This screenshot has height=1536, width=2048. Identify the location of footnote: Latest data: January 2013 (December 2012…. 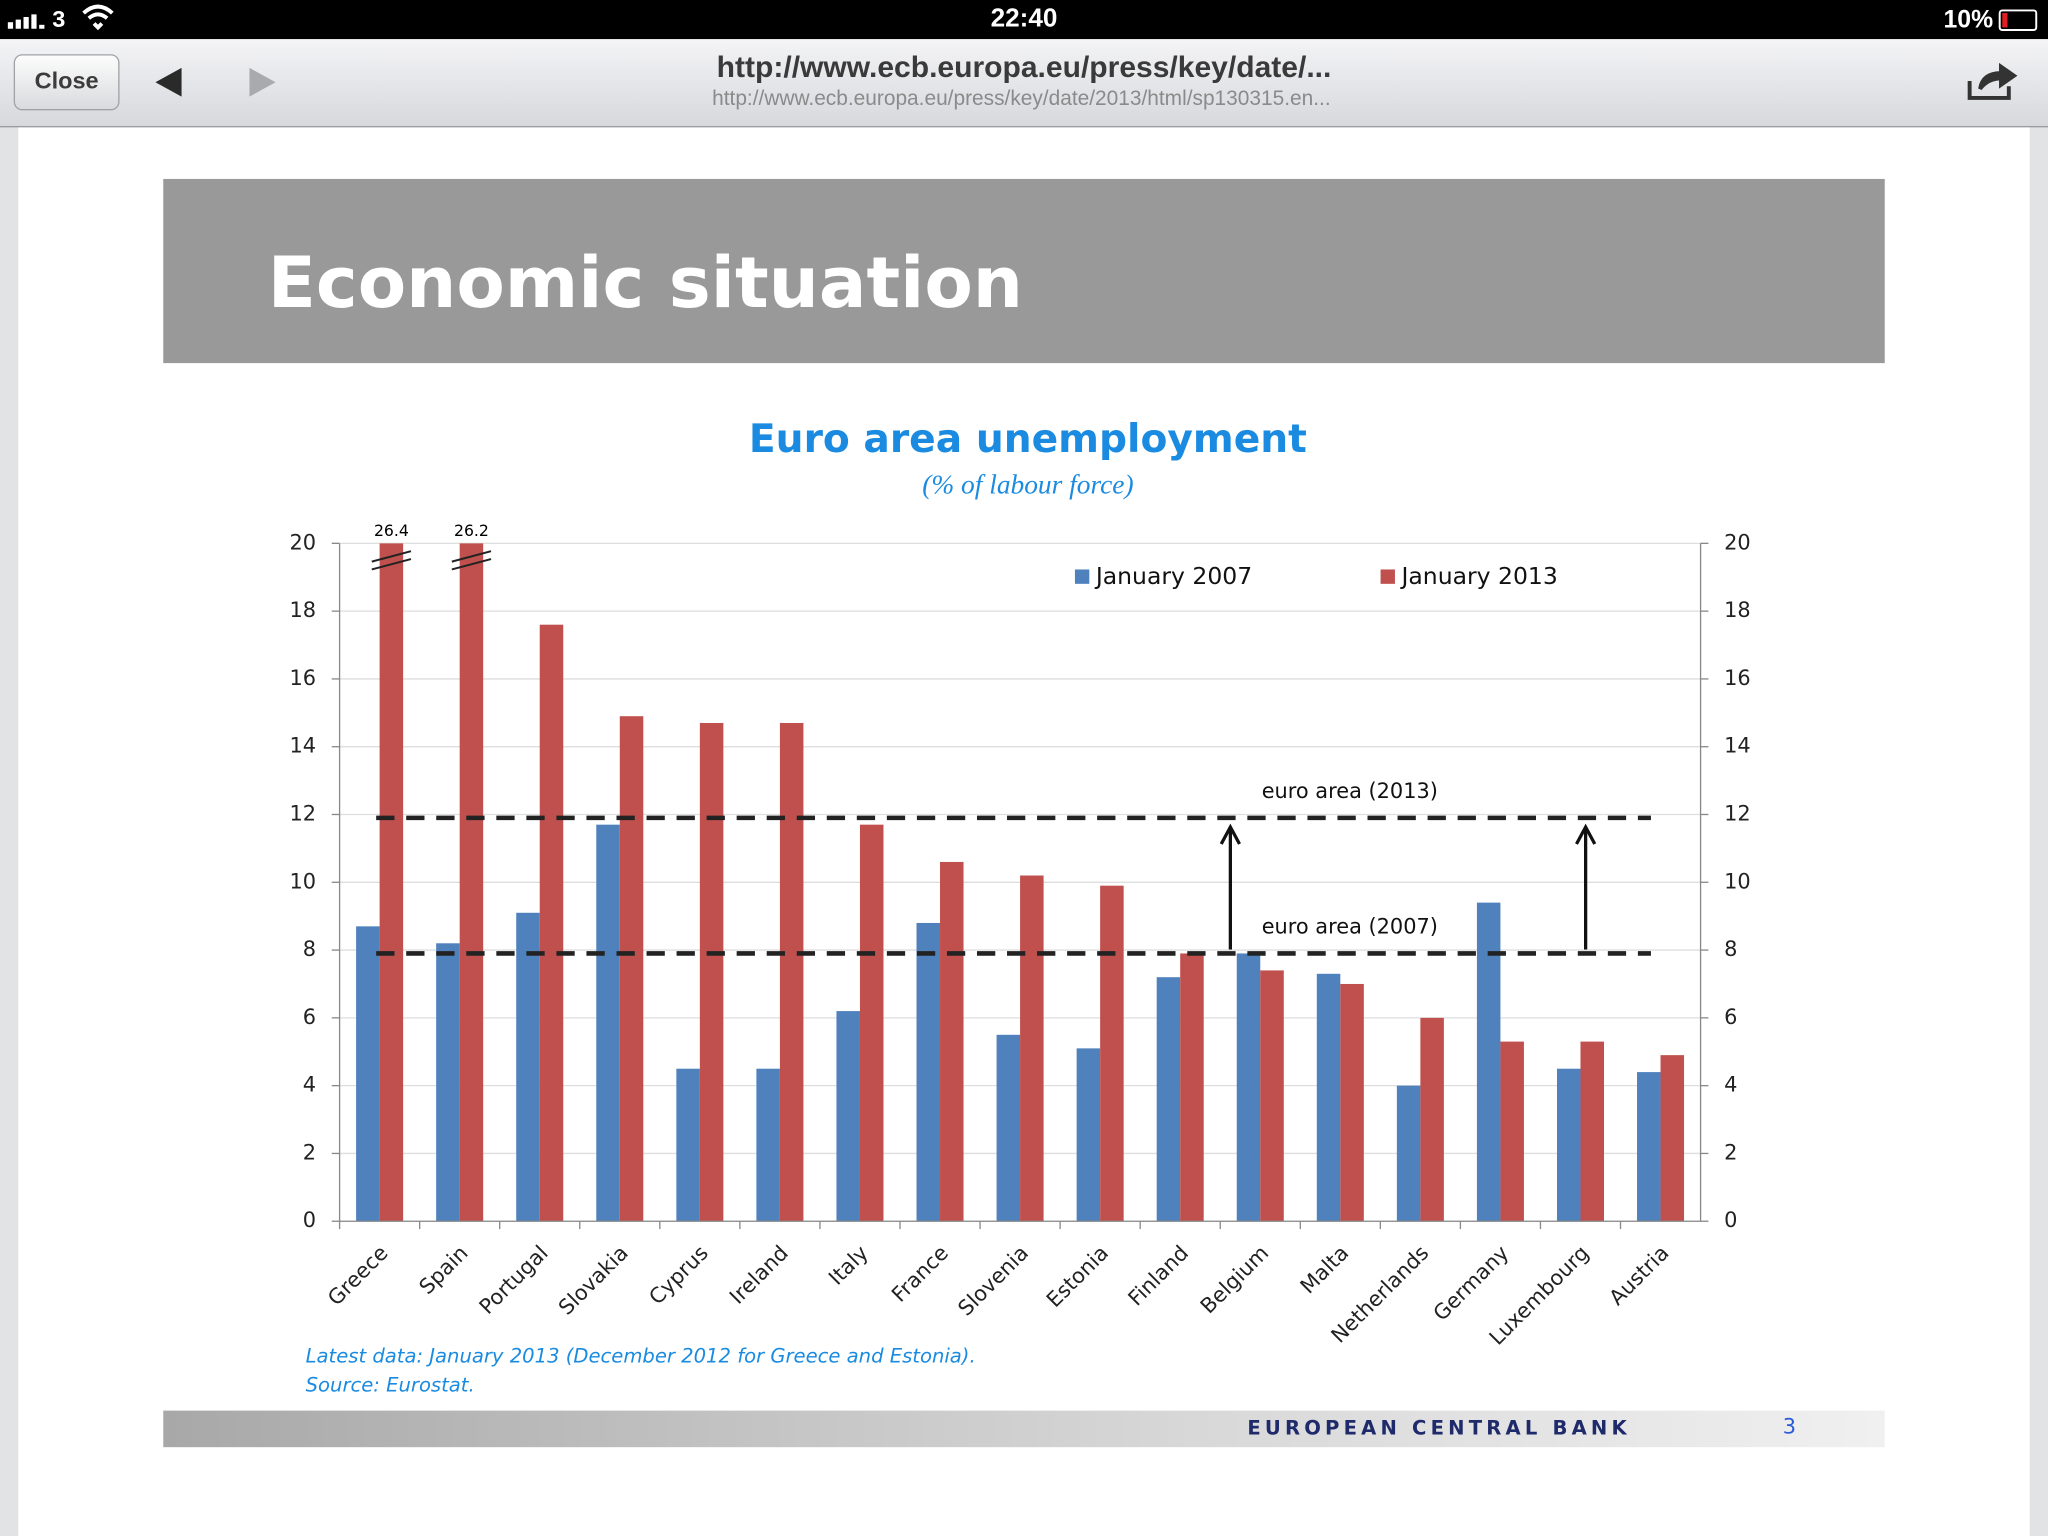
(641, 1356).